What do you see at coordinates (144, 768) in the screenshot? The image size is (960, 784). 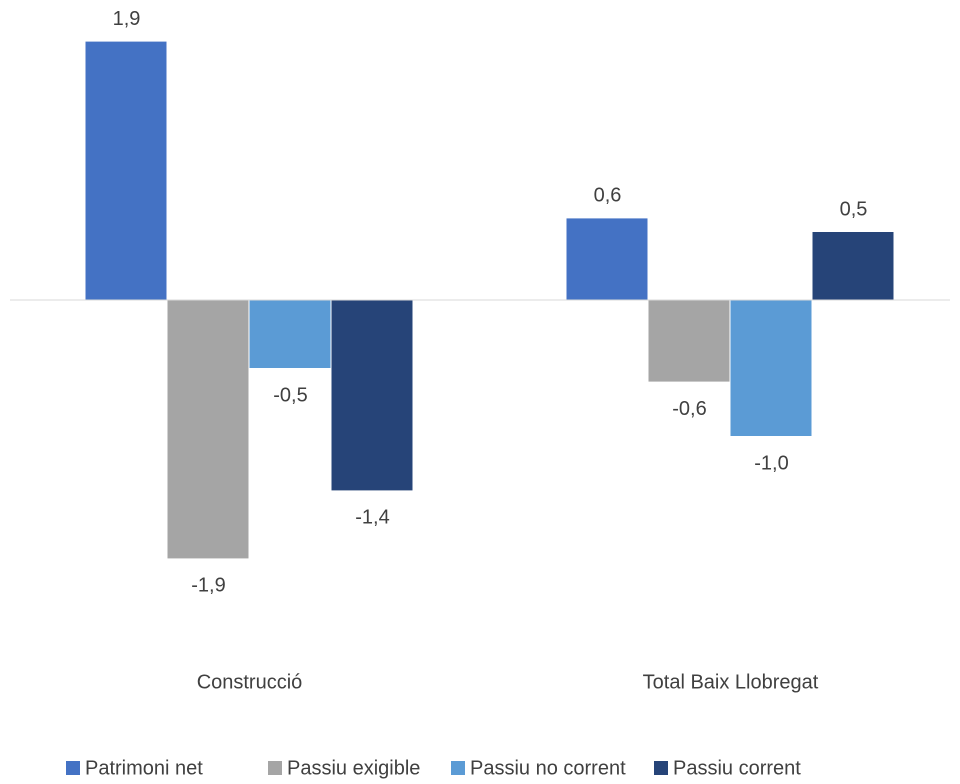 I see `legend-label: Patrimoni net` at bounding box center [144, 768].